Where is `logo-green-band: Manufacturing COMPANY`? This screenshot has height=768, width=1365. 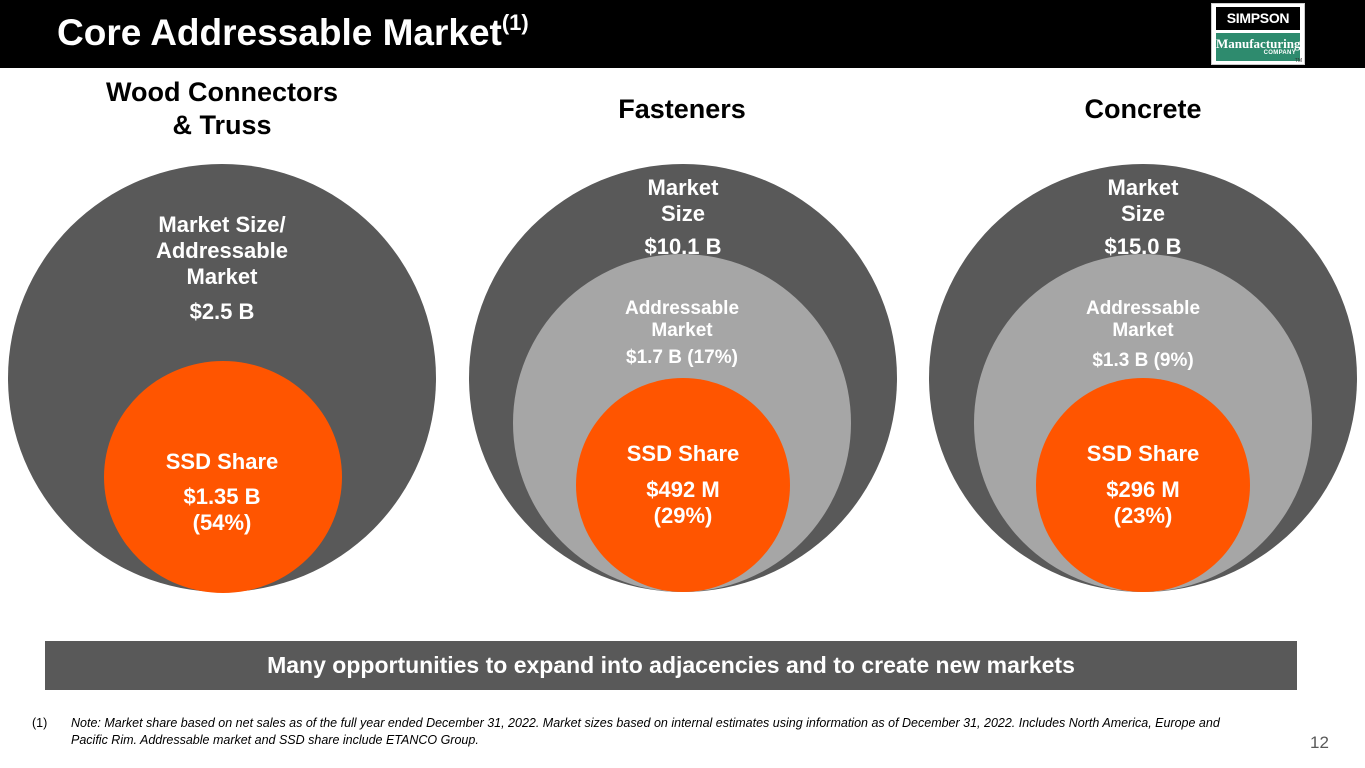 logo-green-band: Manufacturing COMPANY is located at coordinates (1258, 47).